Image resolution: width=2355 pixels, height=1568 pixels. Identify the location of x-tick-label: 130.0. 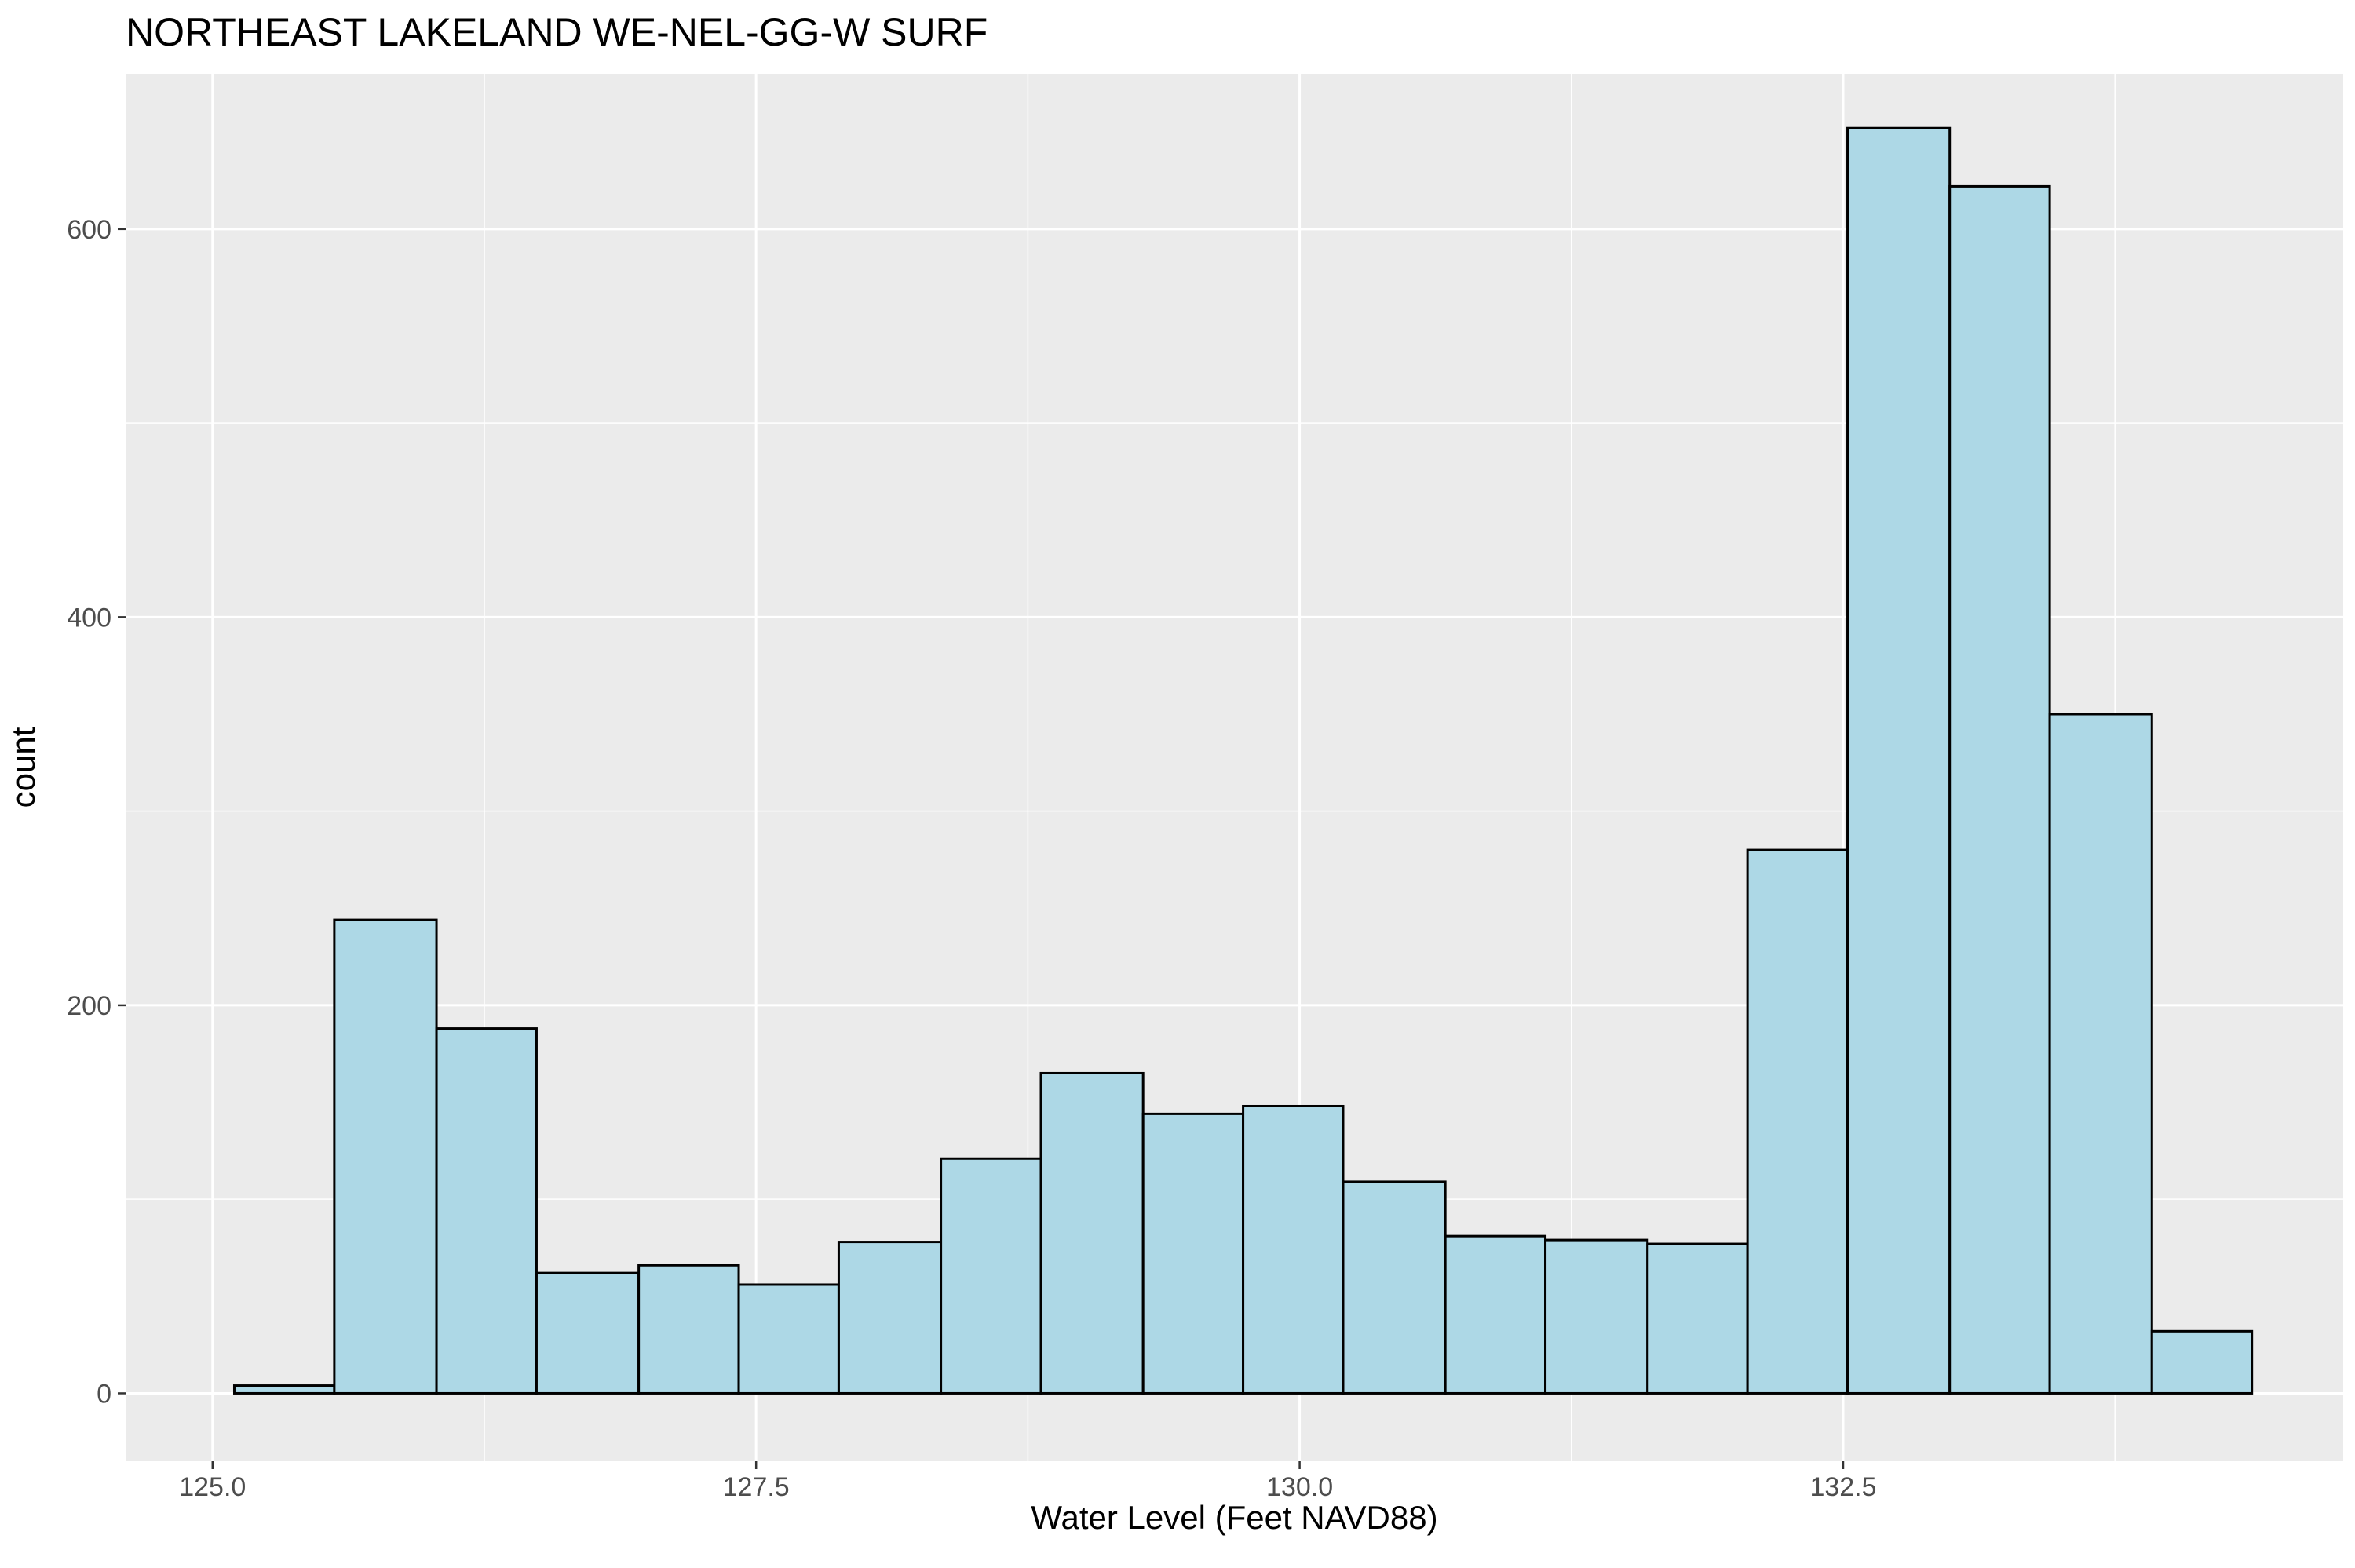
(1299, 1487).